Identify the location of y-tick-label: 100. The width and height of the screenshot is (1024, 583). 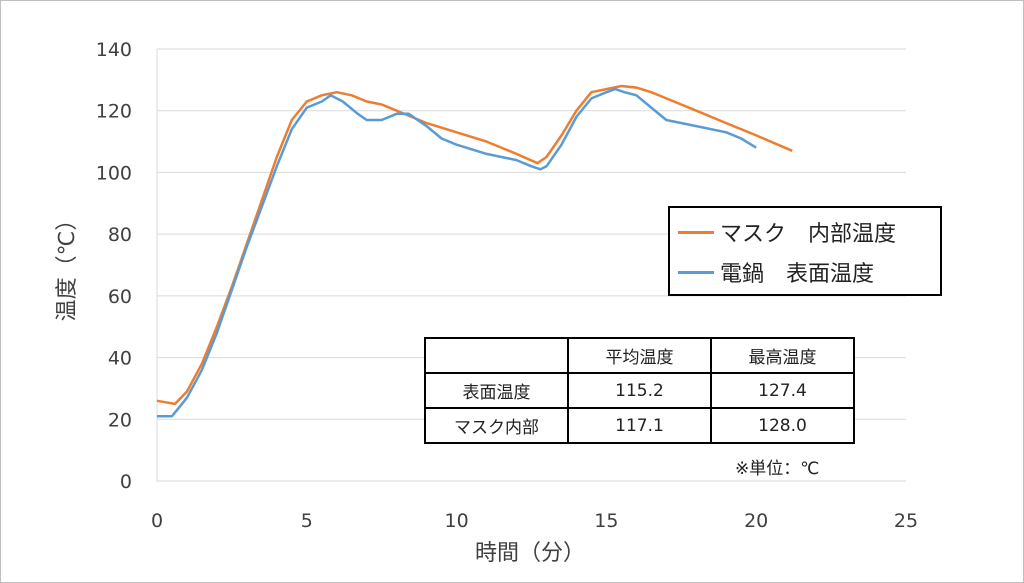
(114, 173).